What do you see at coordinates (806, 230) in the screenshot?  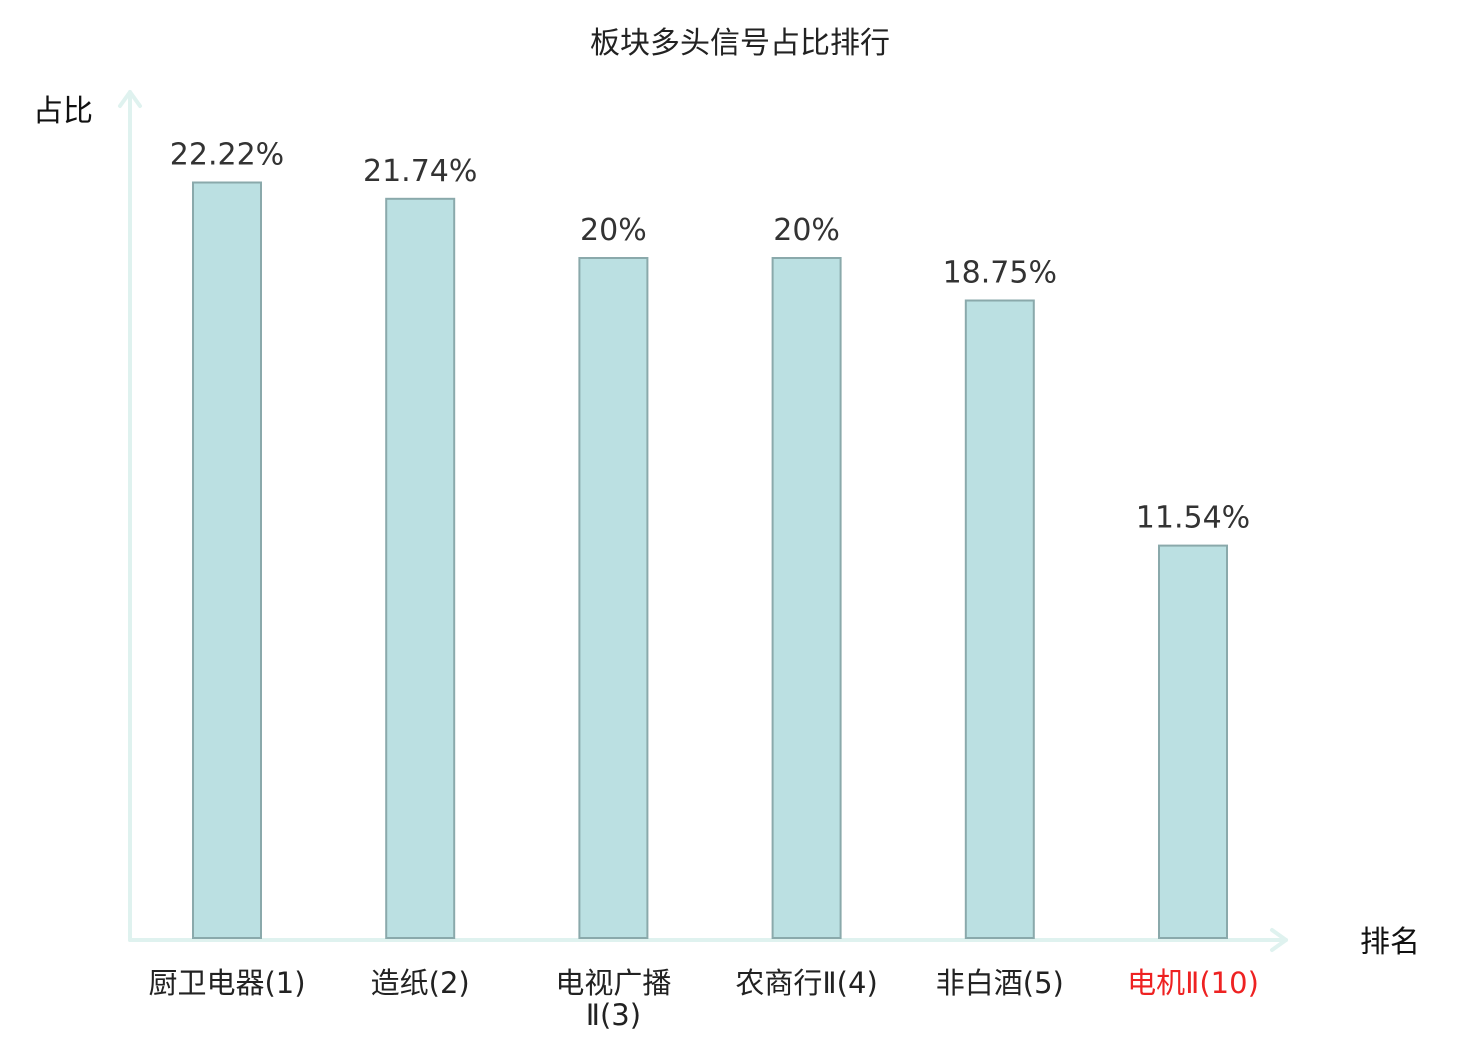 I see `value-label-4: 20%` at bounding box center [806, 230].